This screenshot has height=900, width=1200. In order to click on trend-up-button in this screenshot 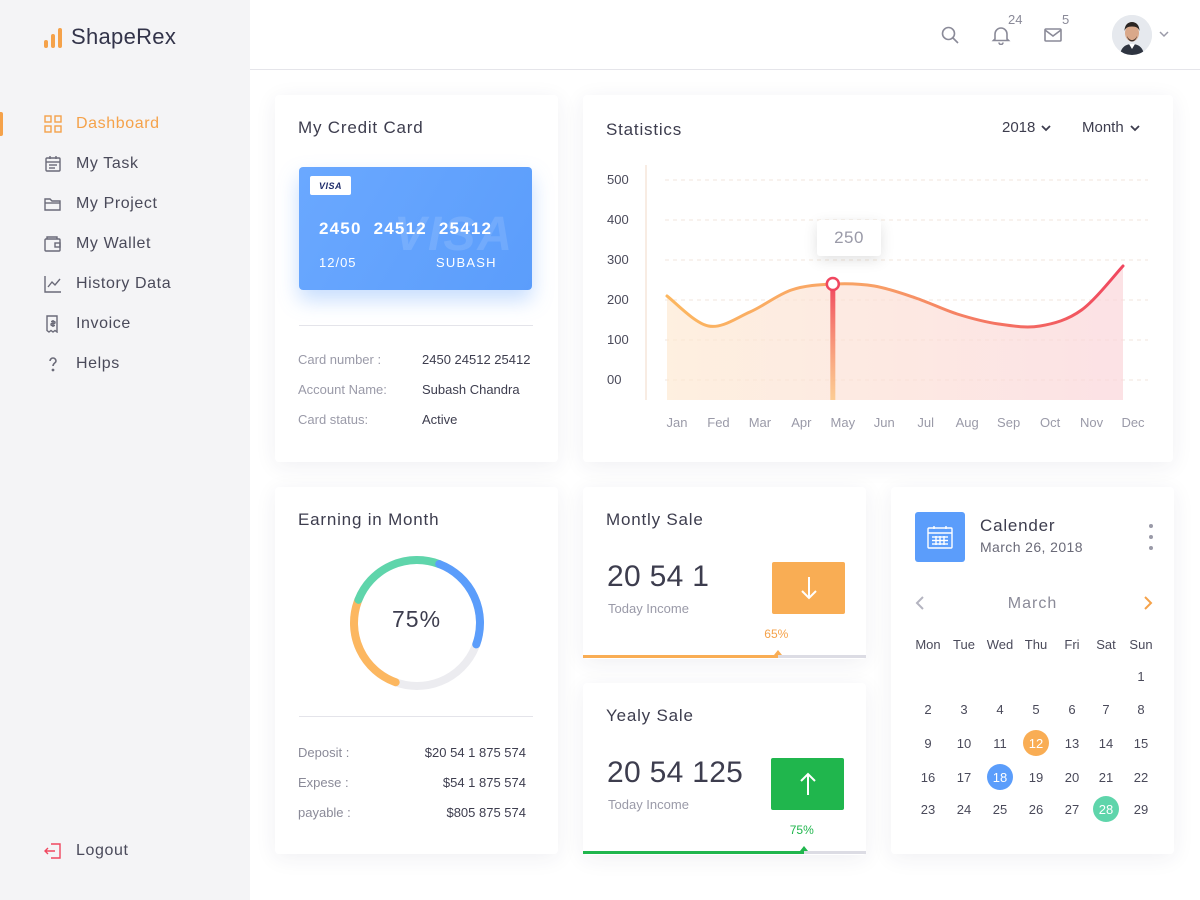, I will do `click(807, 784)`.